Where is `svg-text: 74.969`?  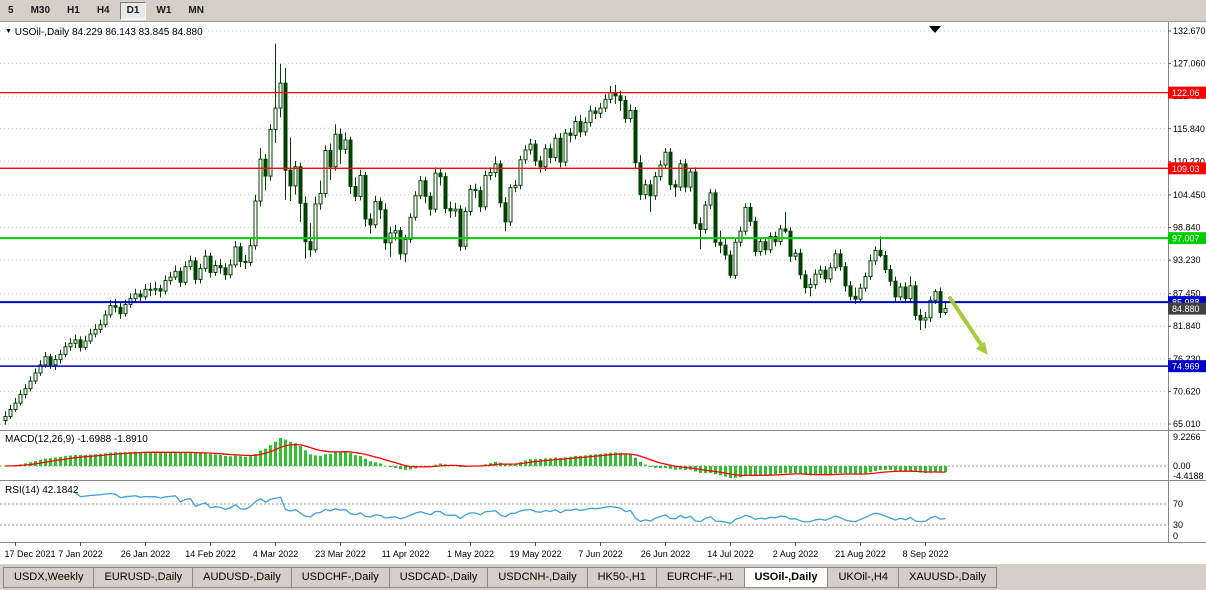
svg-text: 74.969 is located at coordinates (1186, 367).